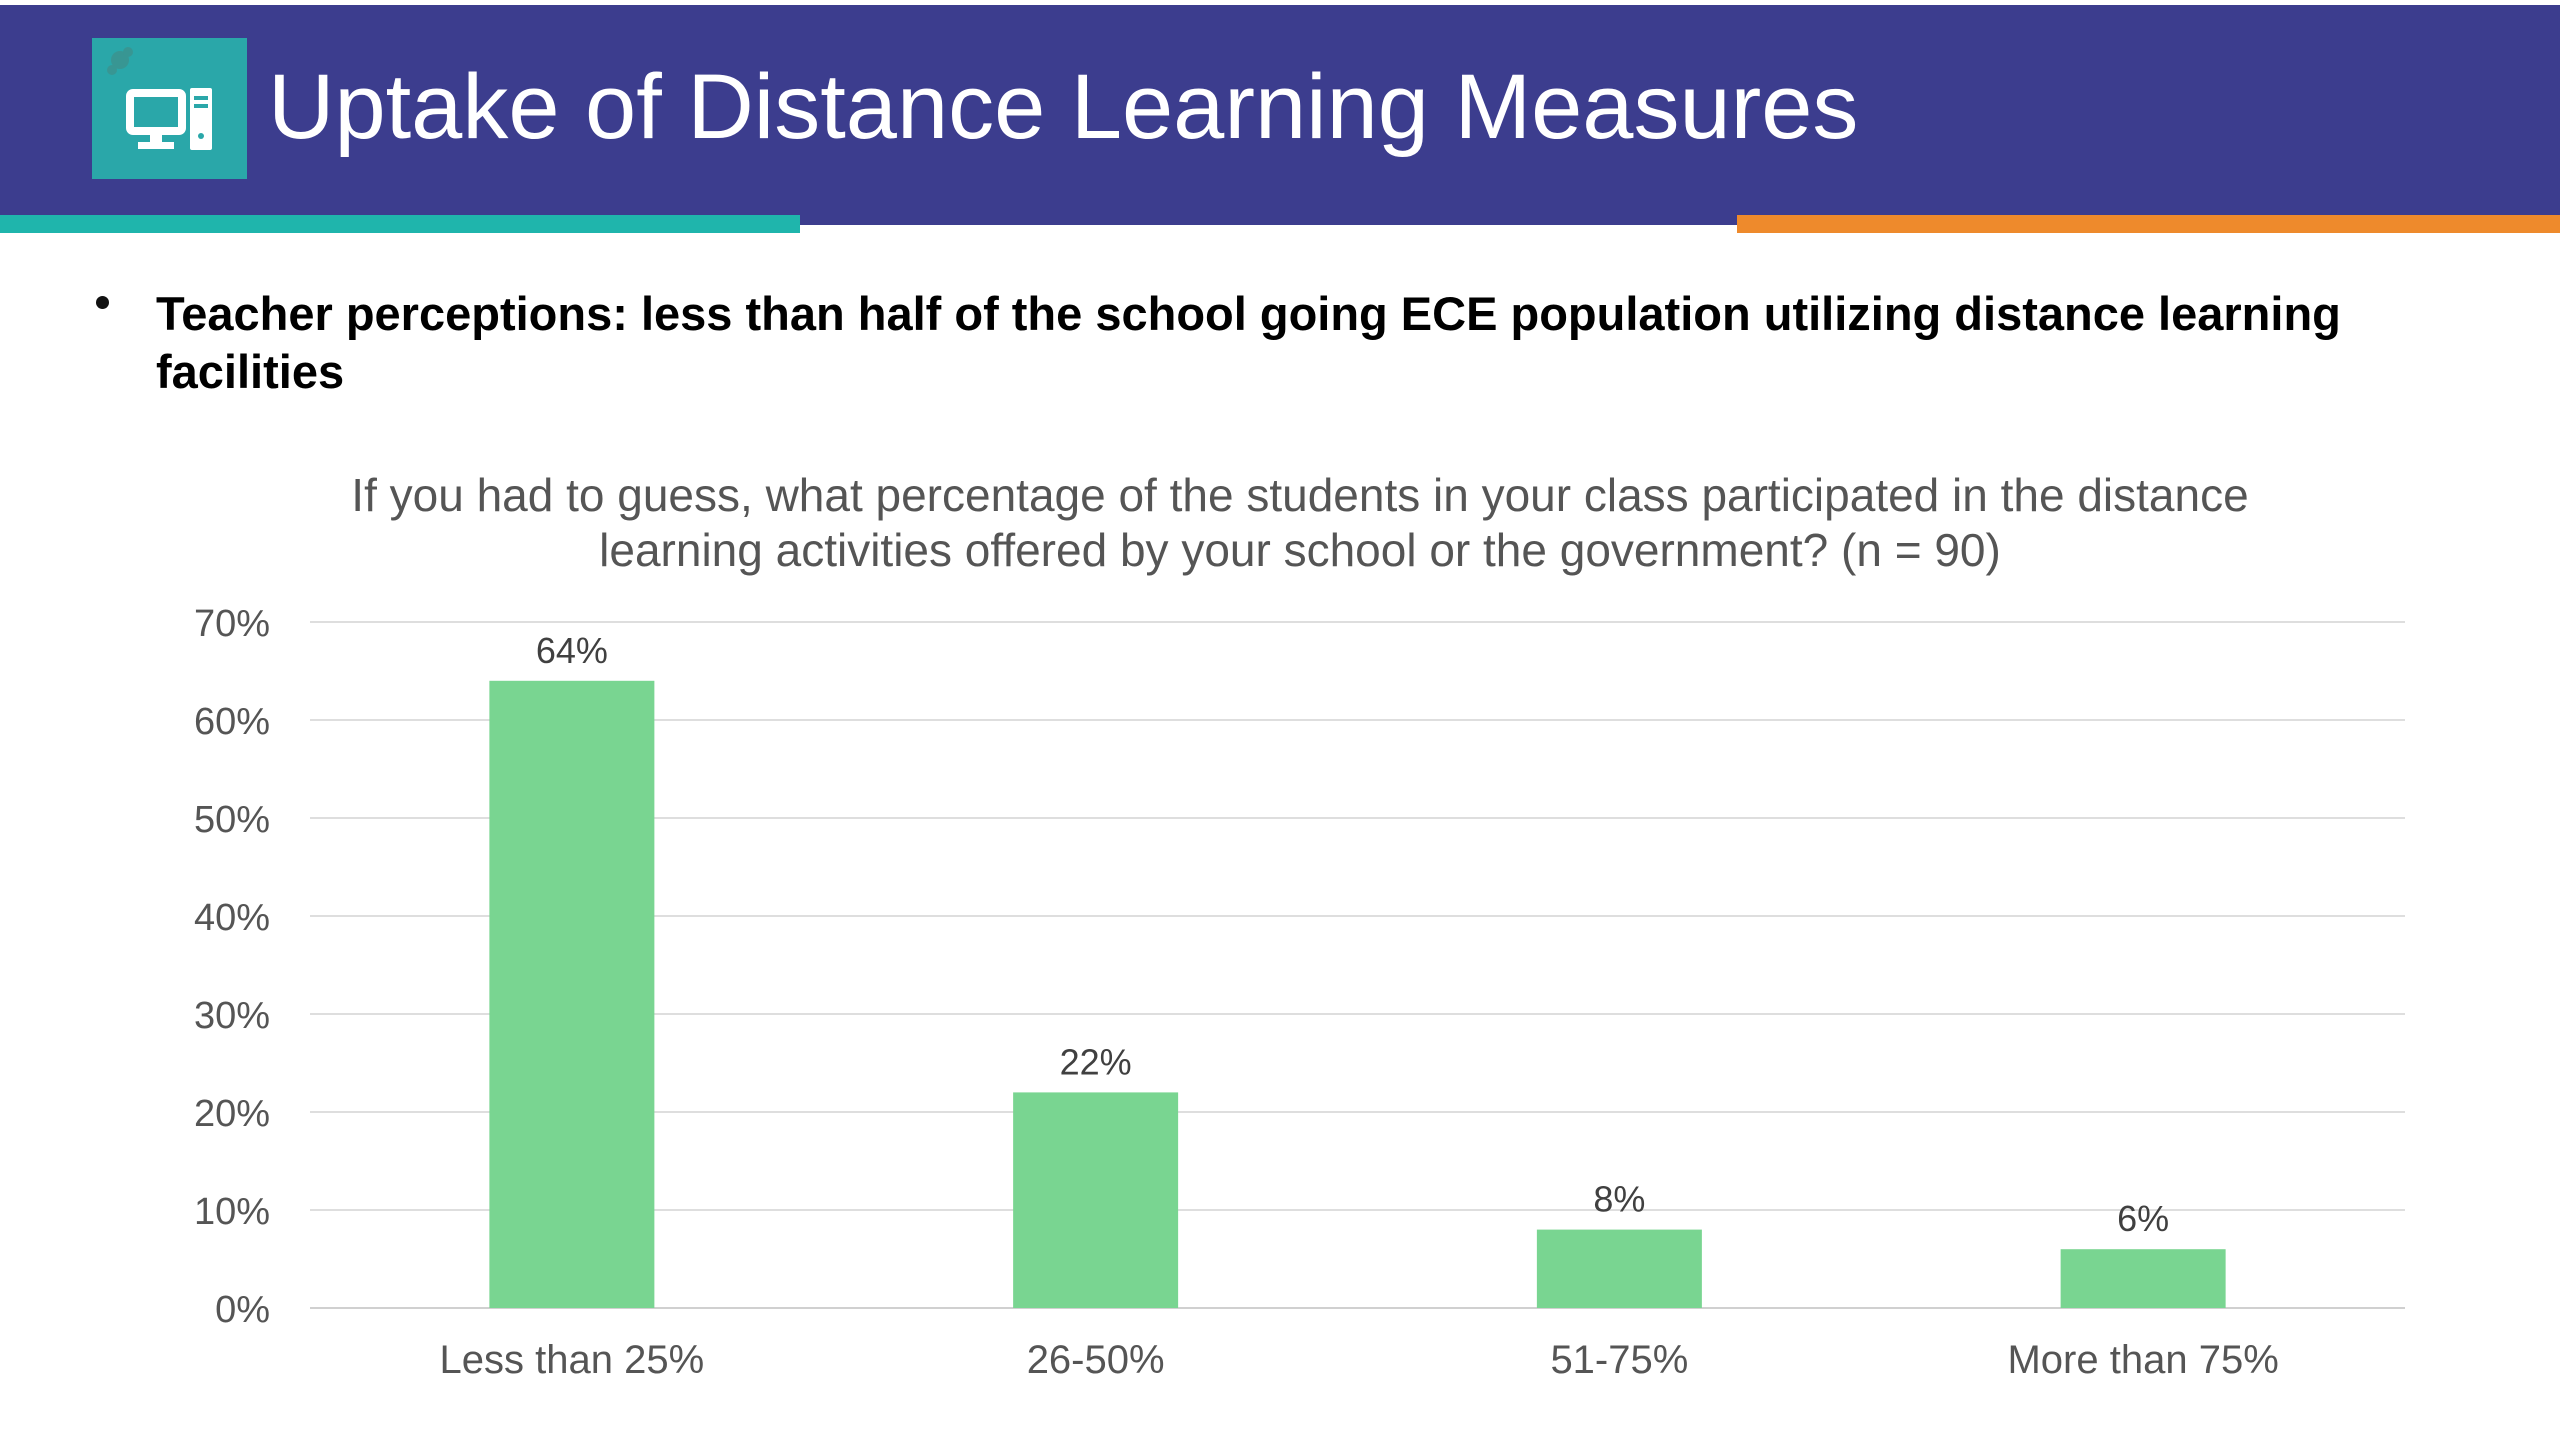 This screenshot has width=2560, height=1440. What do you see at coordinates (400, 224) in the screenshot?
I see `header-accent-teal` at bounding box center [400, 224].